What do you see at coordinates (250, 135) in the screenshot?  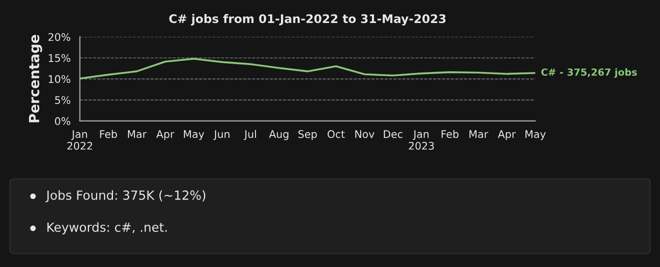 I see `x-tick-label: Jul` at bounding box center [250, 135].